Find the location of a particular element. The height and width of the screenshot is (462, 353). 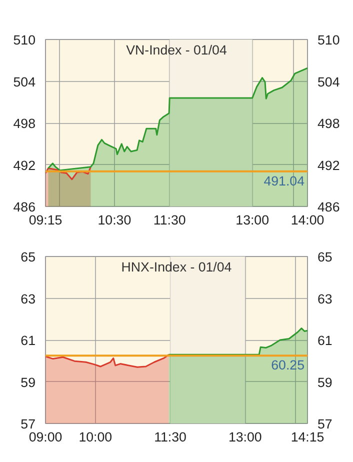

y2-tick-label: 63 is located at coordinates (325, 298).